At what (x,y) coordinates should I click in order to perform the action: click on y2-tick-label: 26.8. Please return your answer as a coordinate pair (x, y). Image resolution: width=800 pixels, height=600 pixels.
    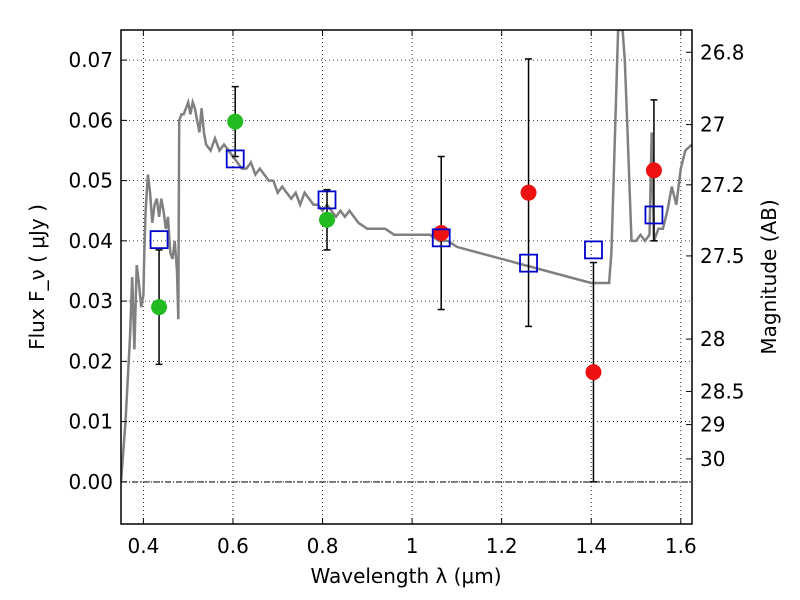
    Looking at the image, I should click on (722, 52).